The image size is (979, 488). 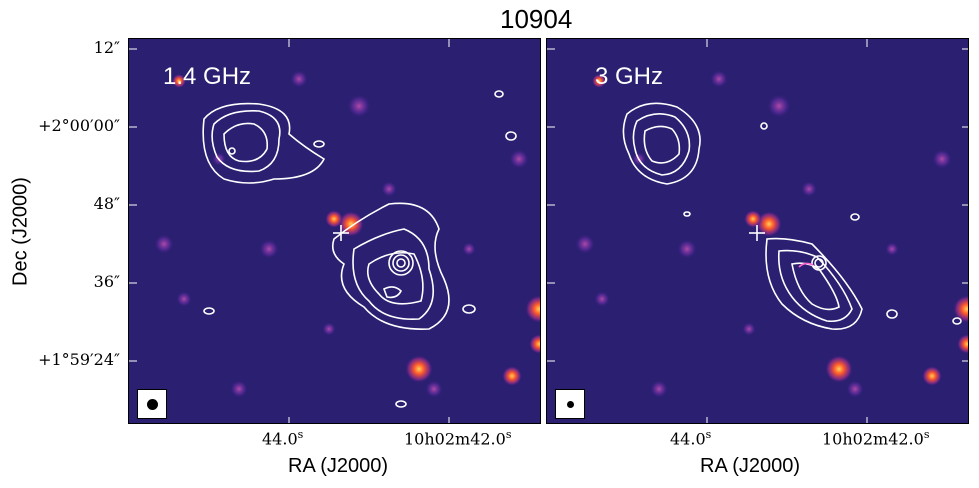 What do you see at coordinates (106, 47) in the screenshot?
I see `y-tick-label: 12″` at bounding box center [106, 47].